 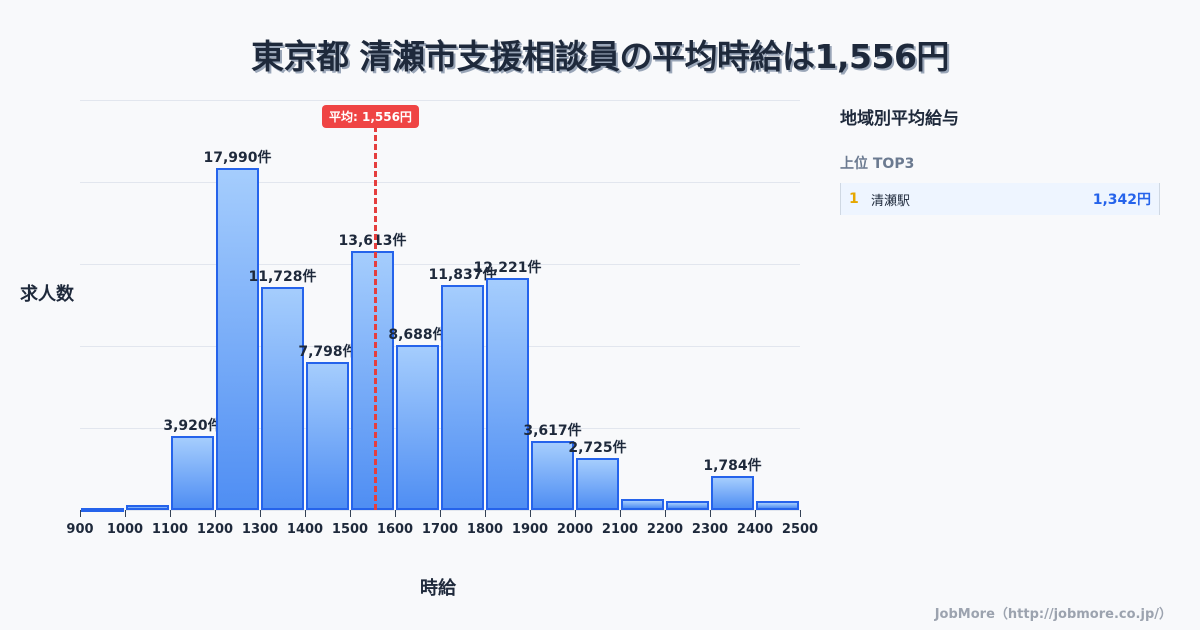 I want to click on bar-value-label: 11,728件, so click(x=282, y=277).